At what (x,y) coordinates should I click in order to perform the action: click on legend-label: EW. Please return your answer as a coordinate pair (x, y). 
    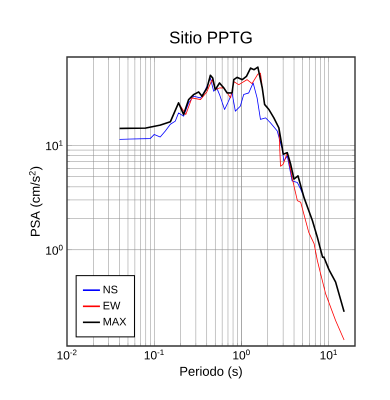
    Looking at the image, I should click on (112, 306).